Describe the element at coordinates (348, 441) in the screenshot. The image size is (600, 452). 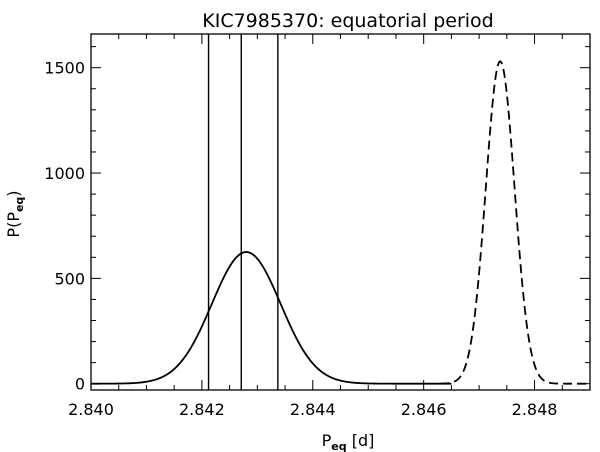
I see `x-axis-label: Peq [d]` at that location.